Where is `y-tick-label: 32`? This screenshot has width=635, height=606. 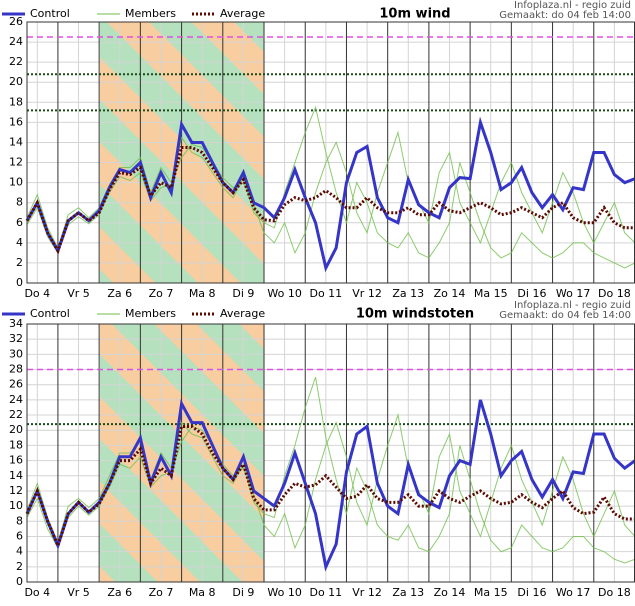
y-tick-label: 32 is located at coordinates (16, 338).